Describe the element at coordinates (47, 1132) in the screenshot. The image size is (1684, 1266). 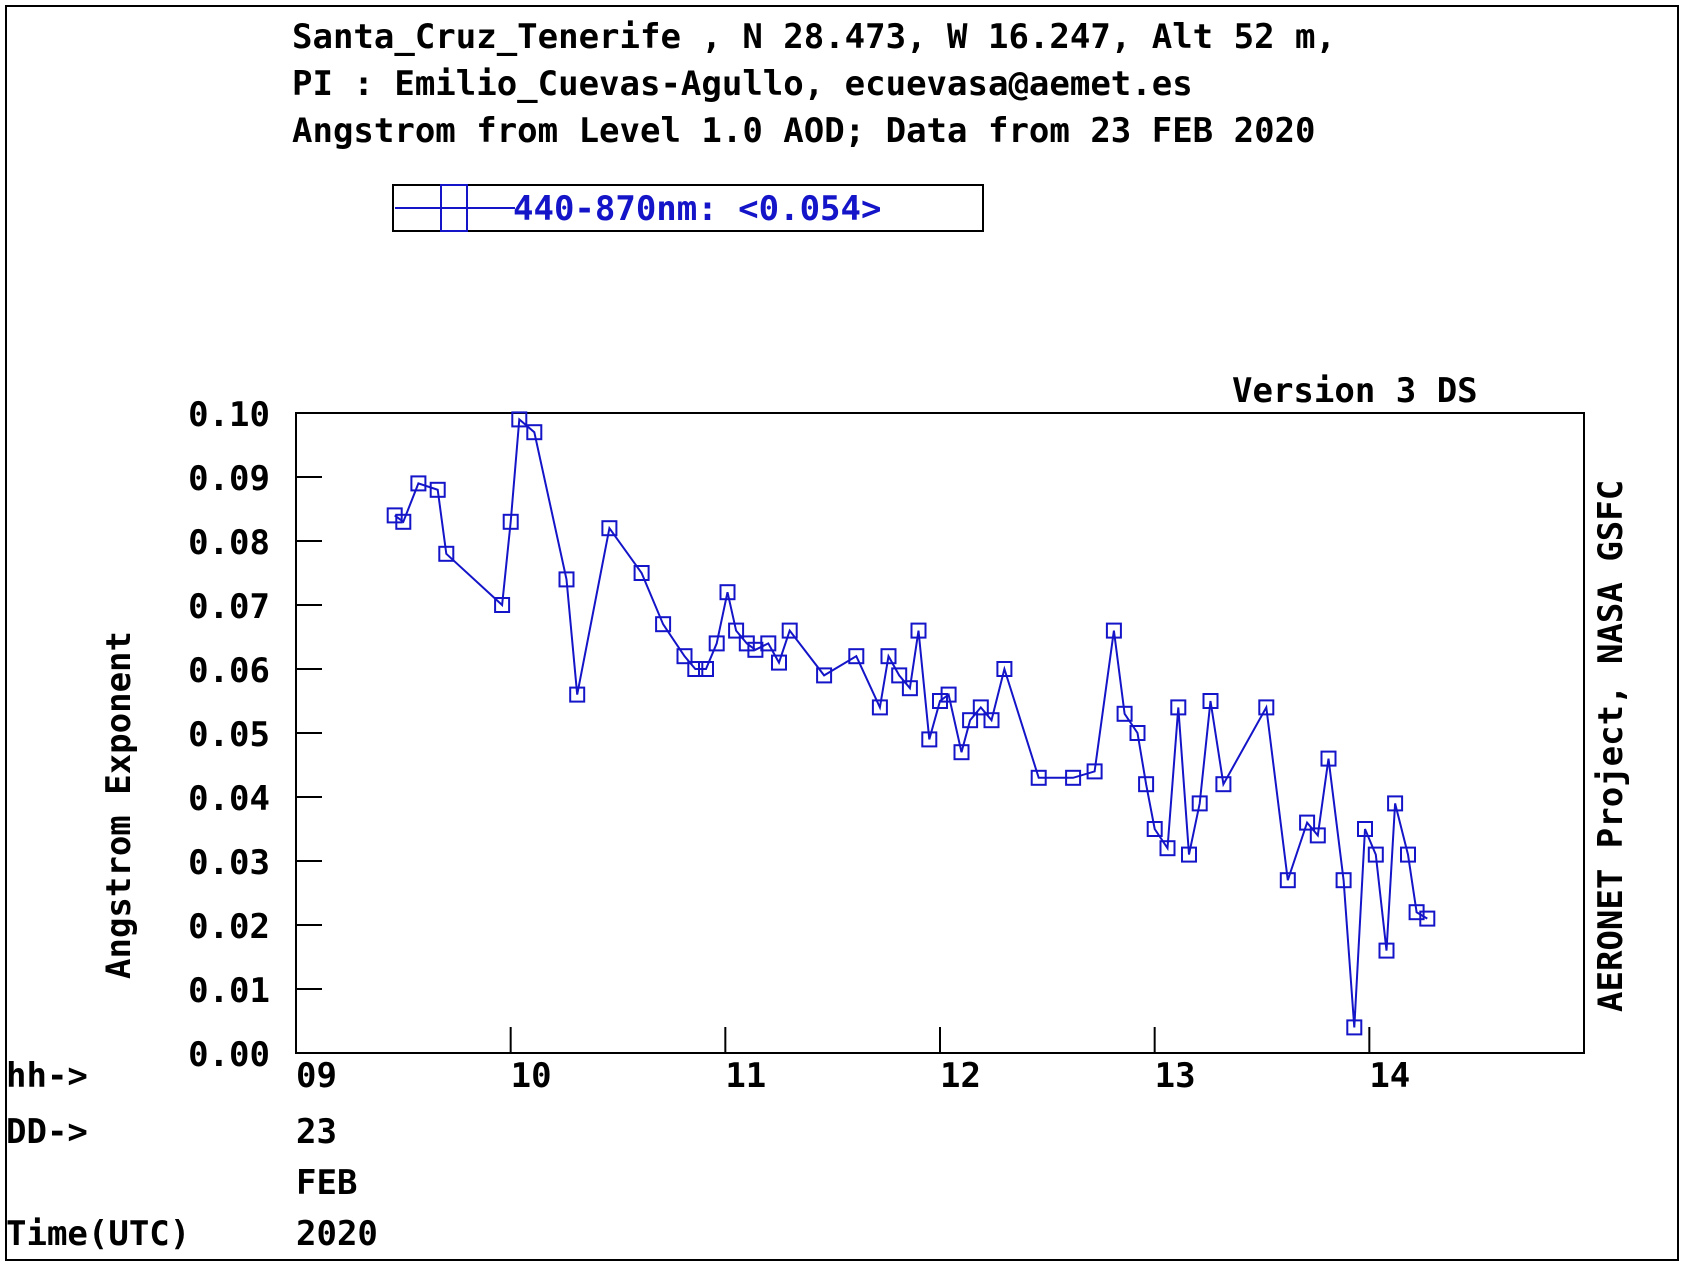
I see `dd-label: DD->` at that location.